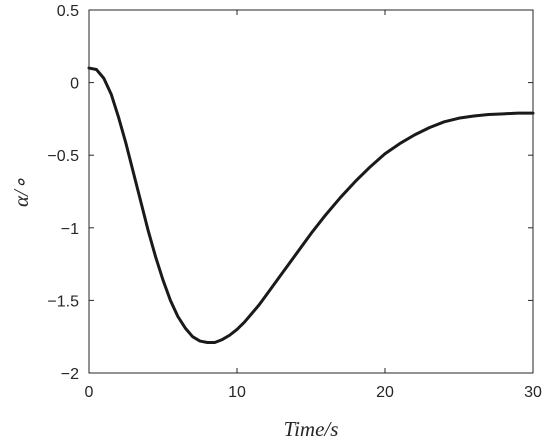  I want to click on y-tick-label: −0.5, so click(63, 156).